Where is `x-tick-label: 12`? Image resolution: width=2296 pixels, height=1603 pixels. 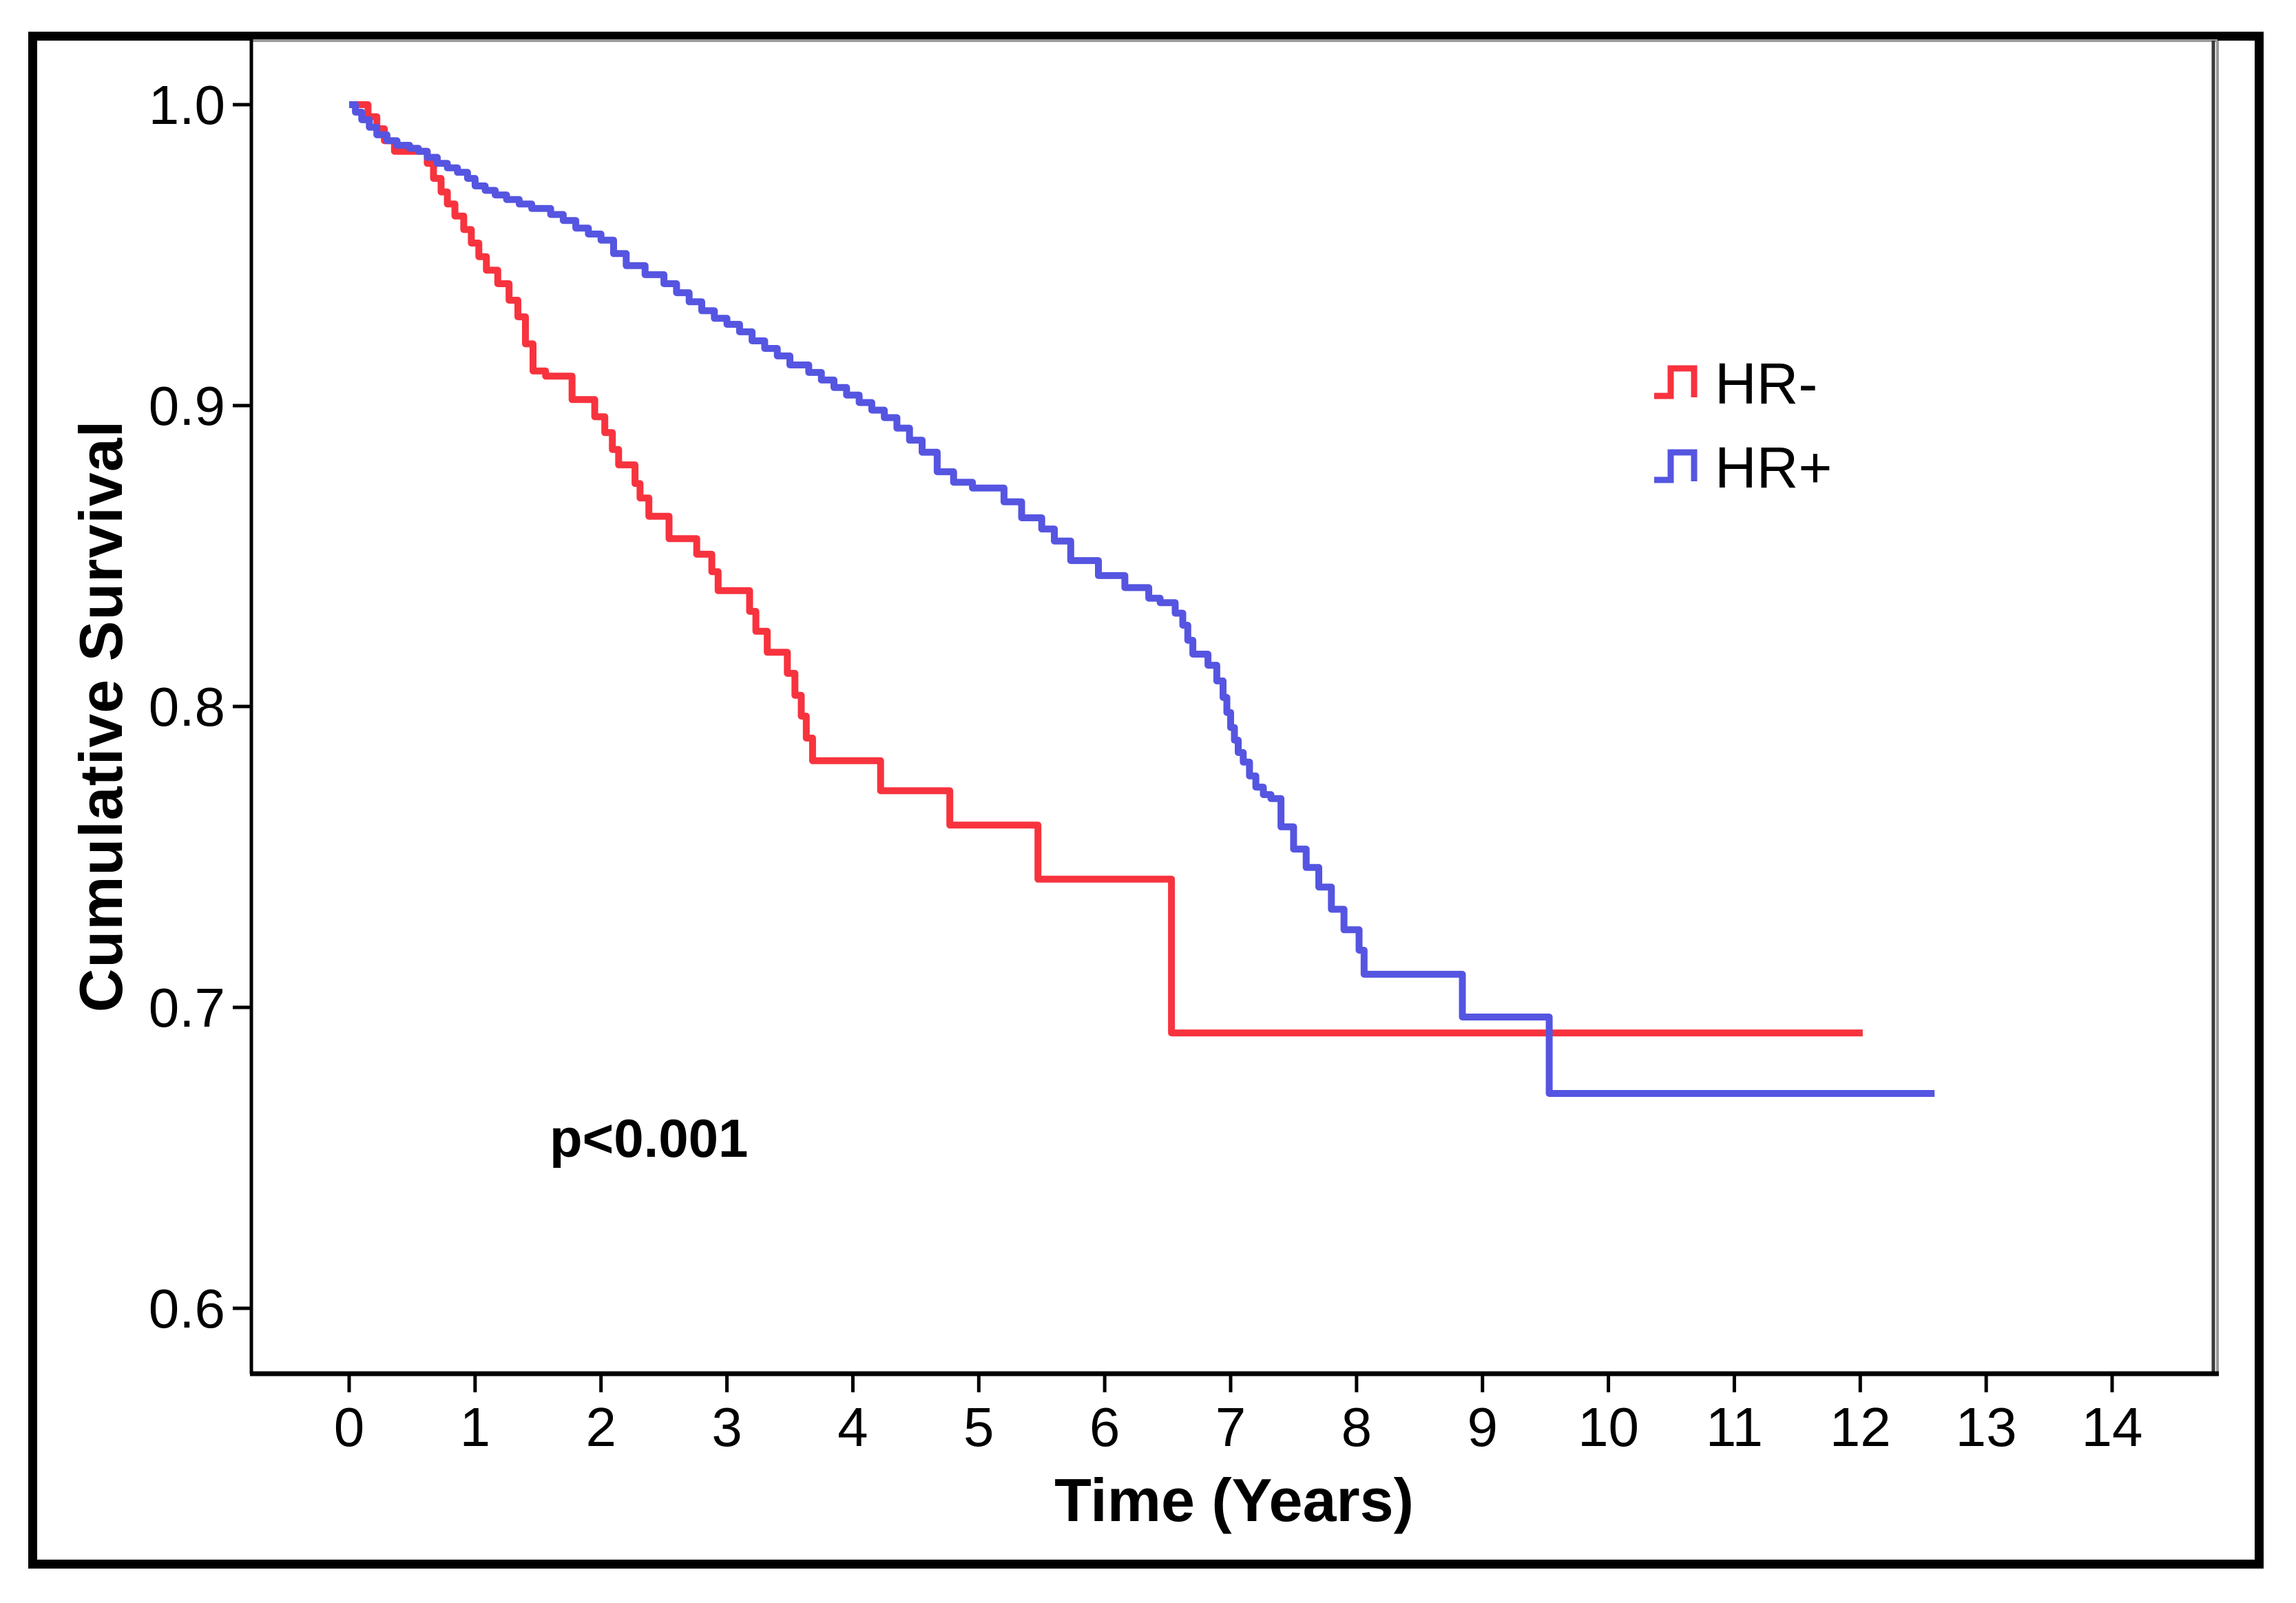 x-tick-label: 12 is located at coordinates (1860, 1427).